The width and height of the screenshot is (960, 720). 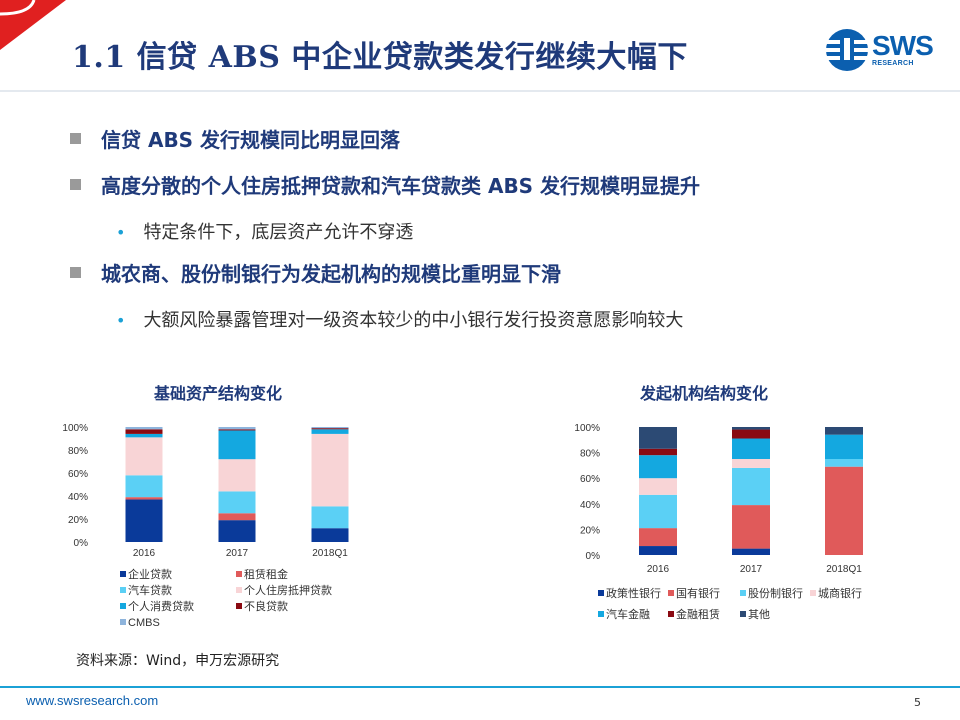 I want to click on y-tick-label: 80%, so click(x=78, y=451).